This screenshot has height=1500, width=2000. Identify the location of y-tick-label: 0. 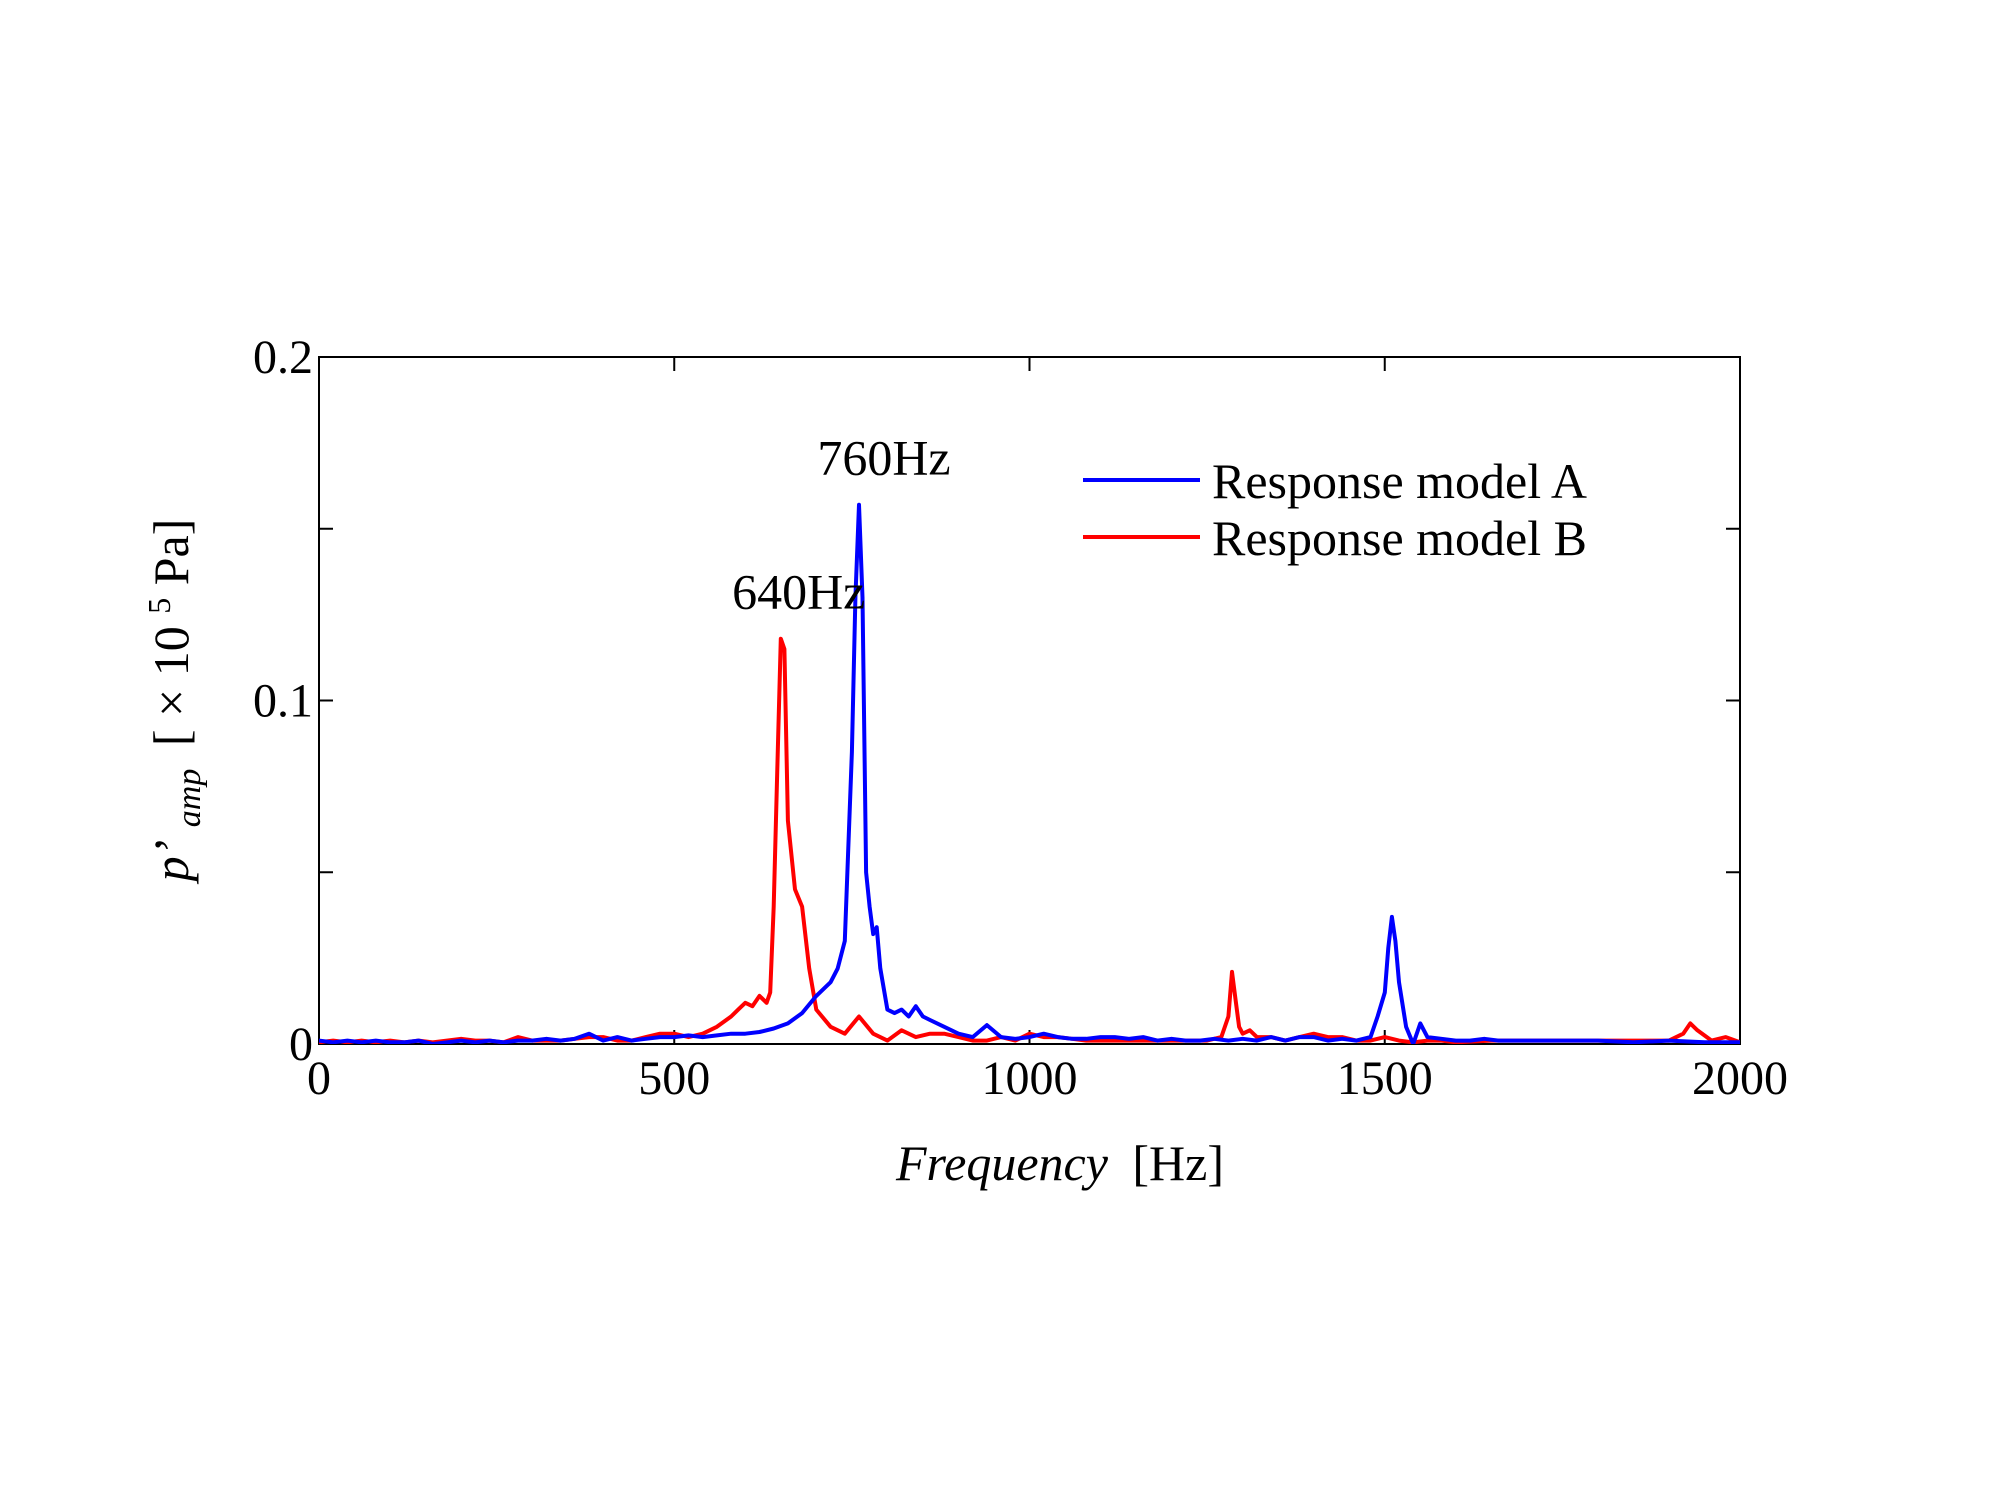
(301, 1044).